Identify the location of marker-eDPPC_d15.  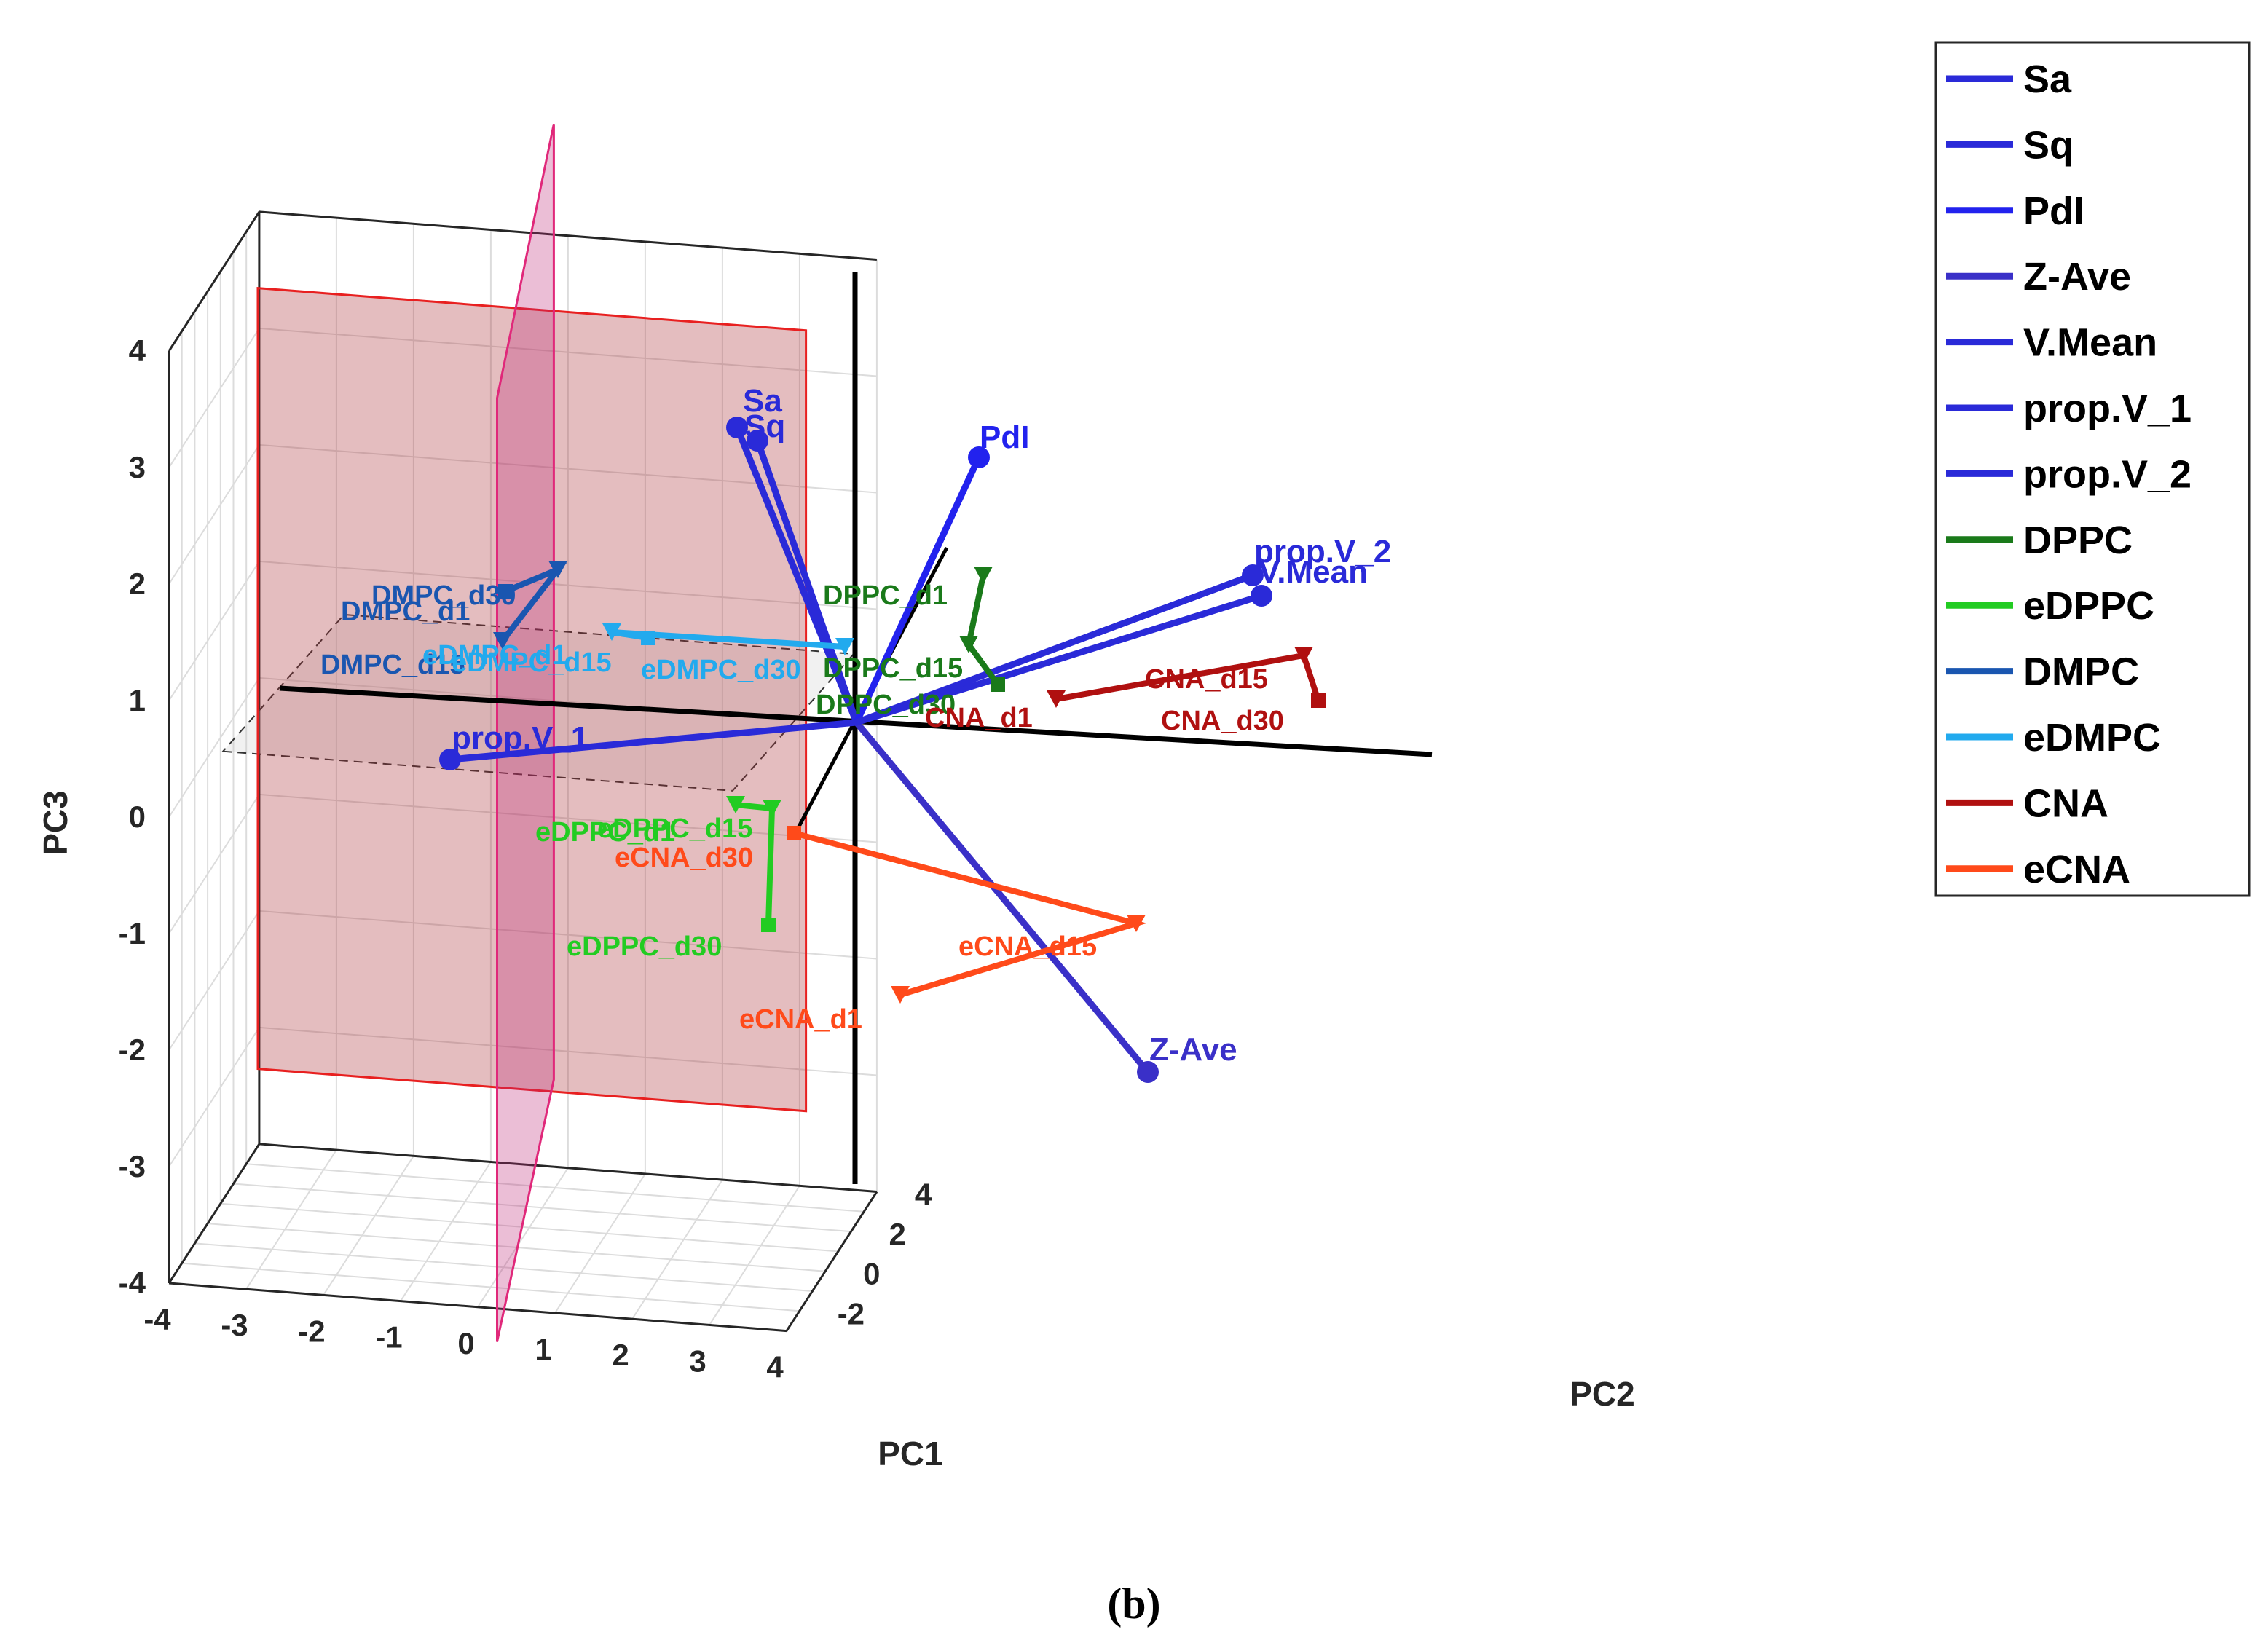
(772, 808).